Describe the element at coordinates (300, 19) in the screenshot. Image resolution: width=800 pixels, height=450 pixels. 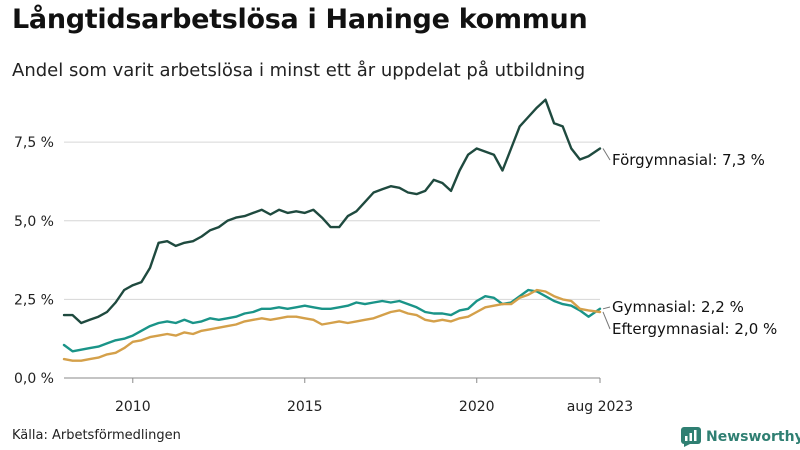
I see `chart-title: Långtidsarbetslösa i Haninge kommun` at that location.